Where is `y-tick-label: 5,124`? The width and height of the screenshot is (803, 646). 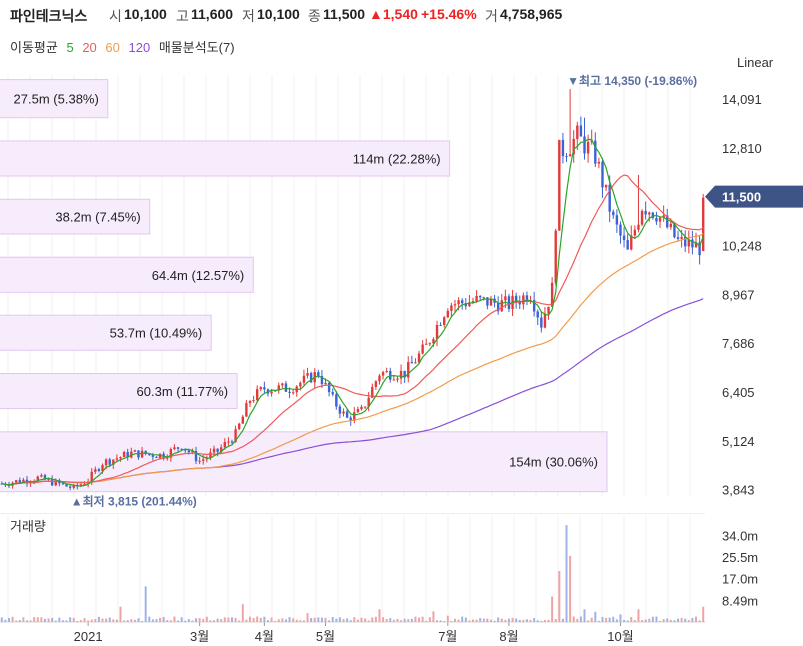
y-tick-label: 5,124 is located at coordinates (738, 441).